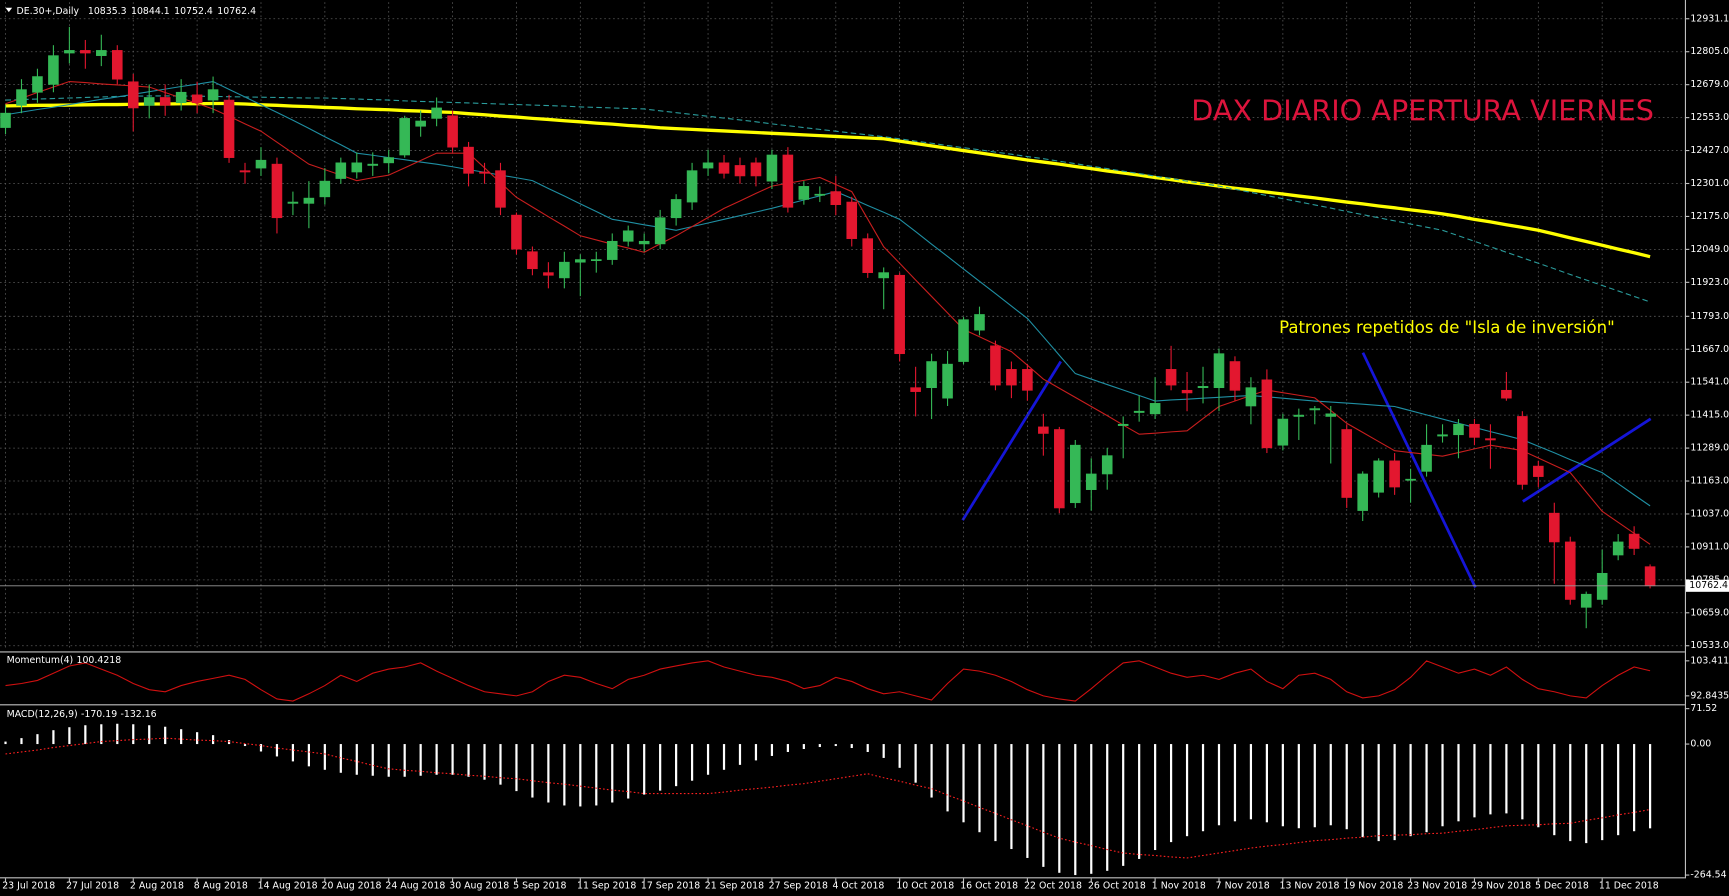 Image resolution: width=1729 pixels, height=896 pixels. Describe the element at coordinates (28, 886) in the screenshot. I see `x-tick-label: 23 Jul 2018` at that location.